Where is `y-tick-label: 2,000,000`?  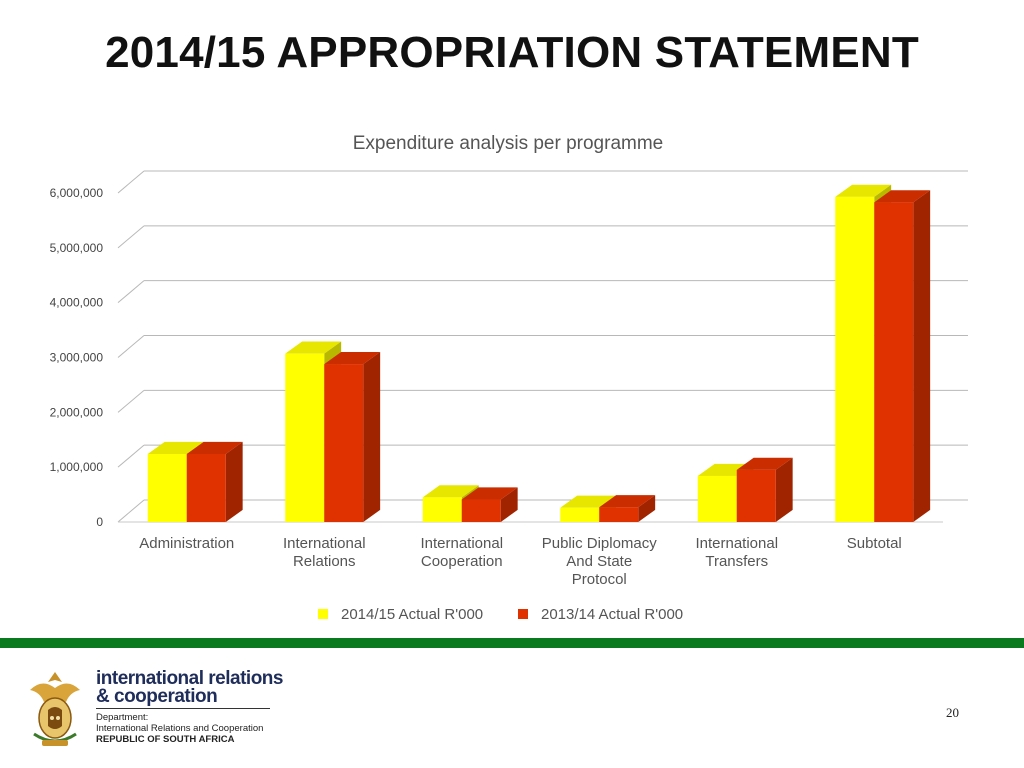
y-tick-label: 2,000,000 is located at coordinates (77, 412).